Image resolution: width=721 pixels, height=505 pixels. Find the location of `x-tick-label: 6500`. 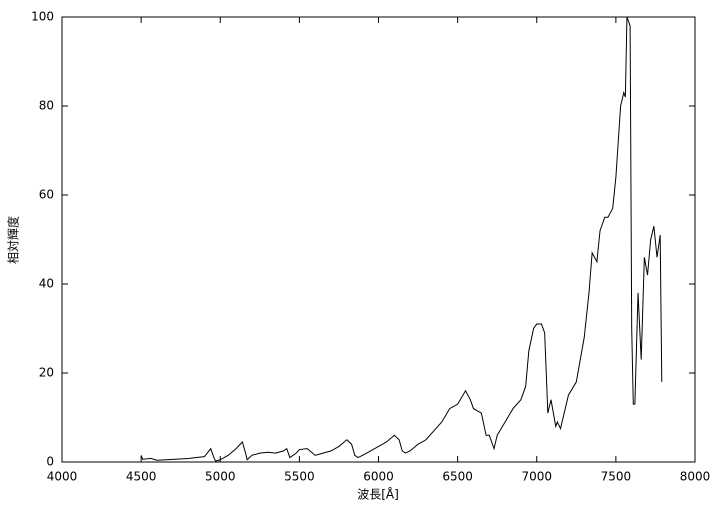

x-tick-label: 6500 is located at coordinates (457, 477).